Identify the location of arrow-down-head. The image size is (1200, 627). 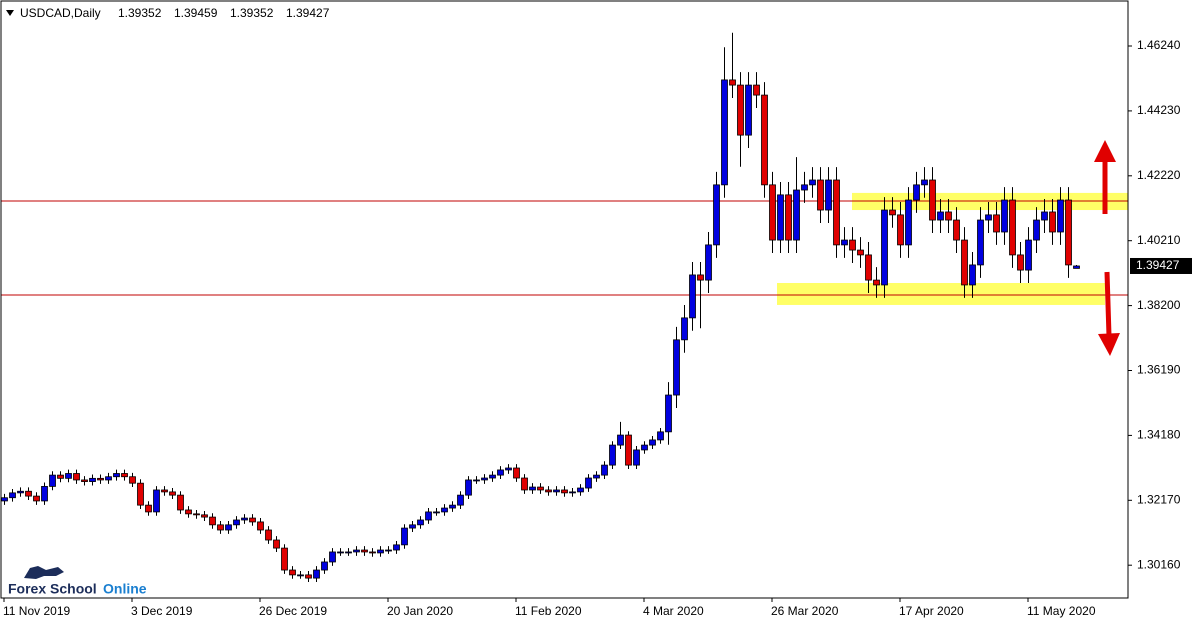
(1109, 344).